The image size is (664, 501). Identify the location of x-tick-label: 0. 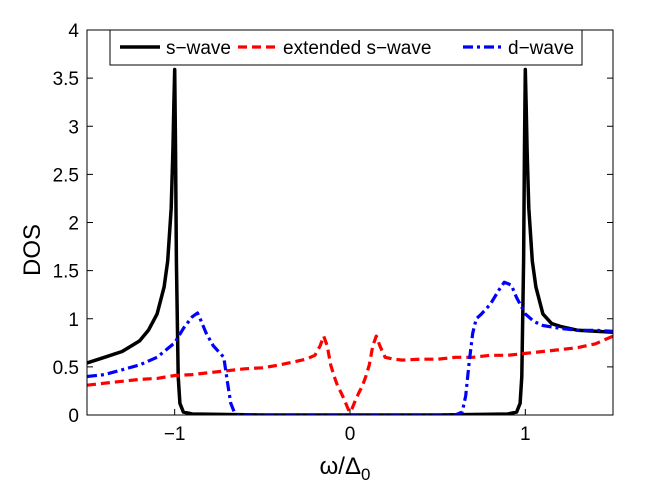
(350, 434).